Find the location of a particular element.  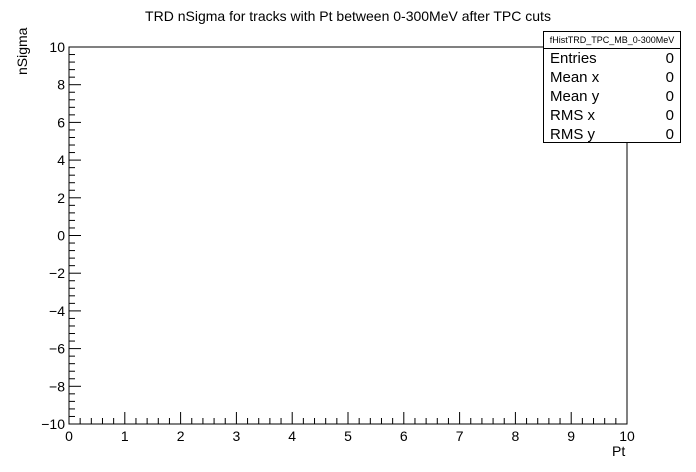

stats-label: Entries is located at coordinates (573, 58).